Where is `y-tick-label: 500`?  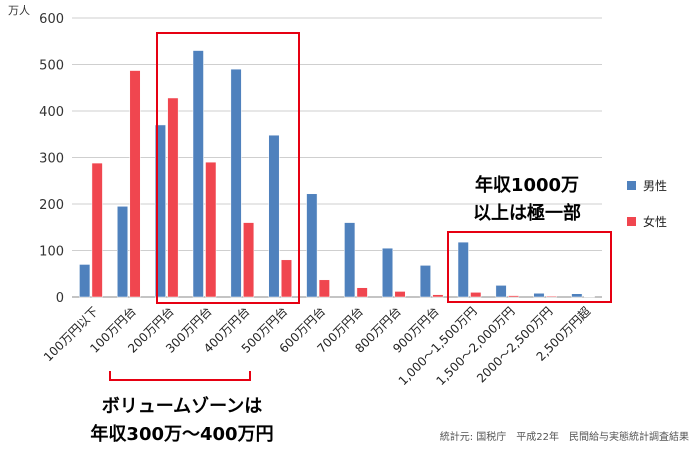
y-tick-label: 500 is located at coordinates (51, 66).